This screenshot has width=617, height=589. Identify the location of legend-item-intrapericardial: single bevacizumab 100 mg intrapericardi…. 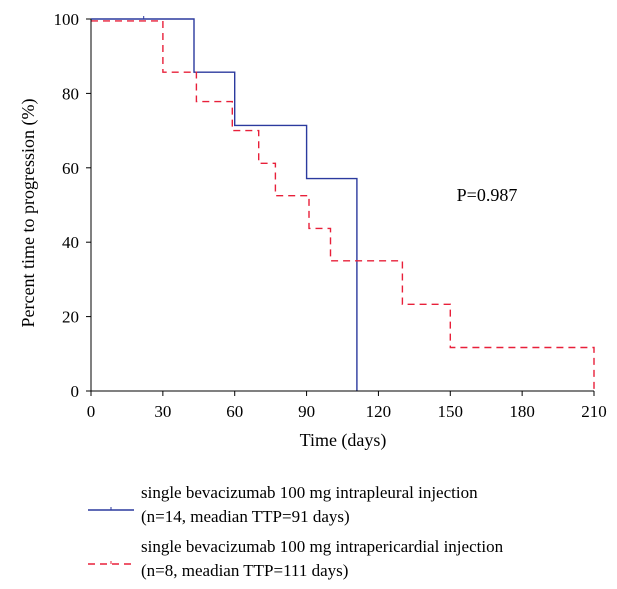
(348, 562).